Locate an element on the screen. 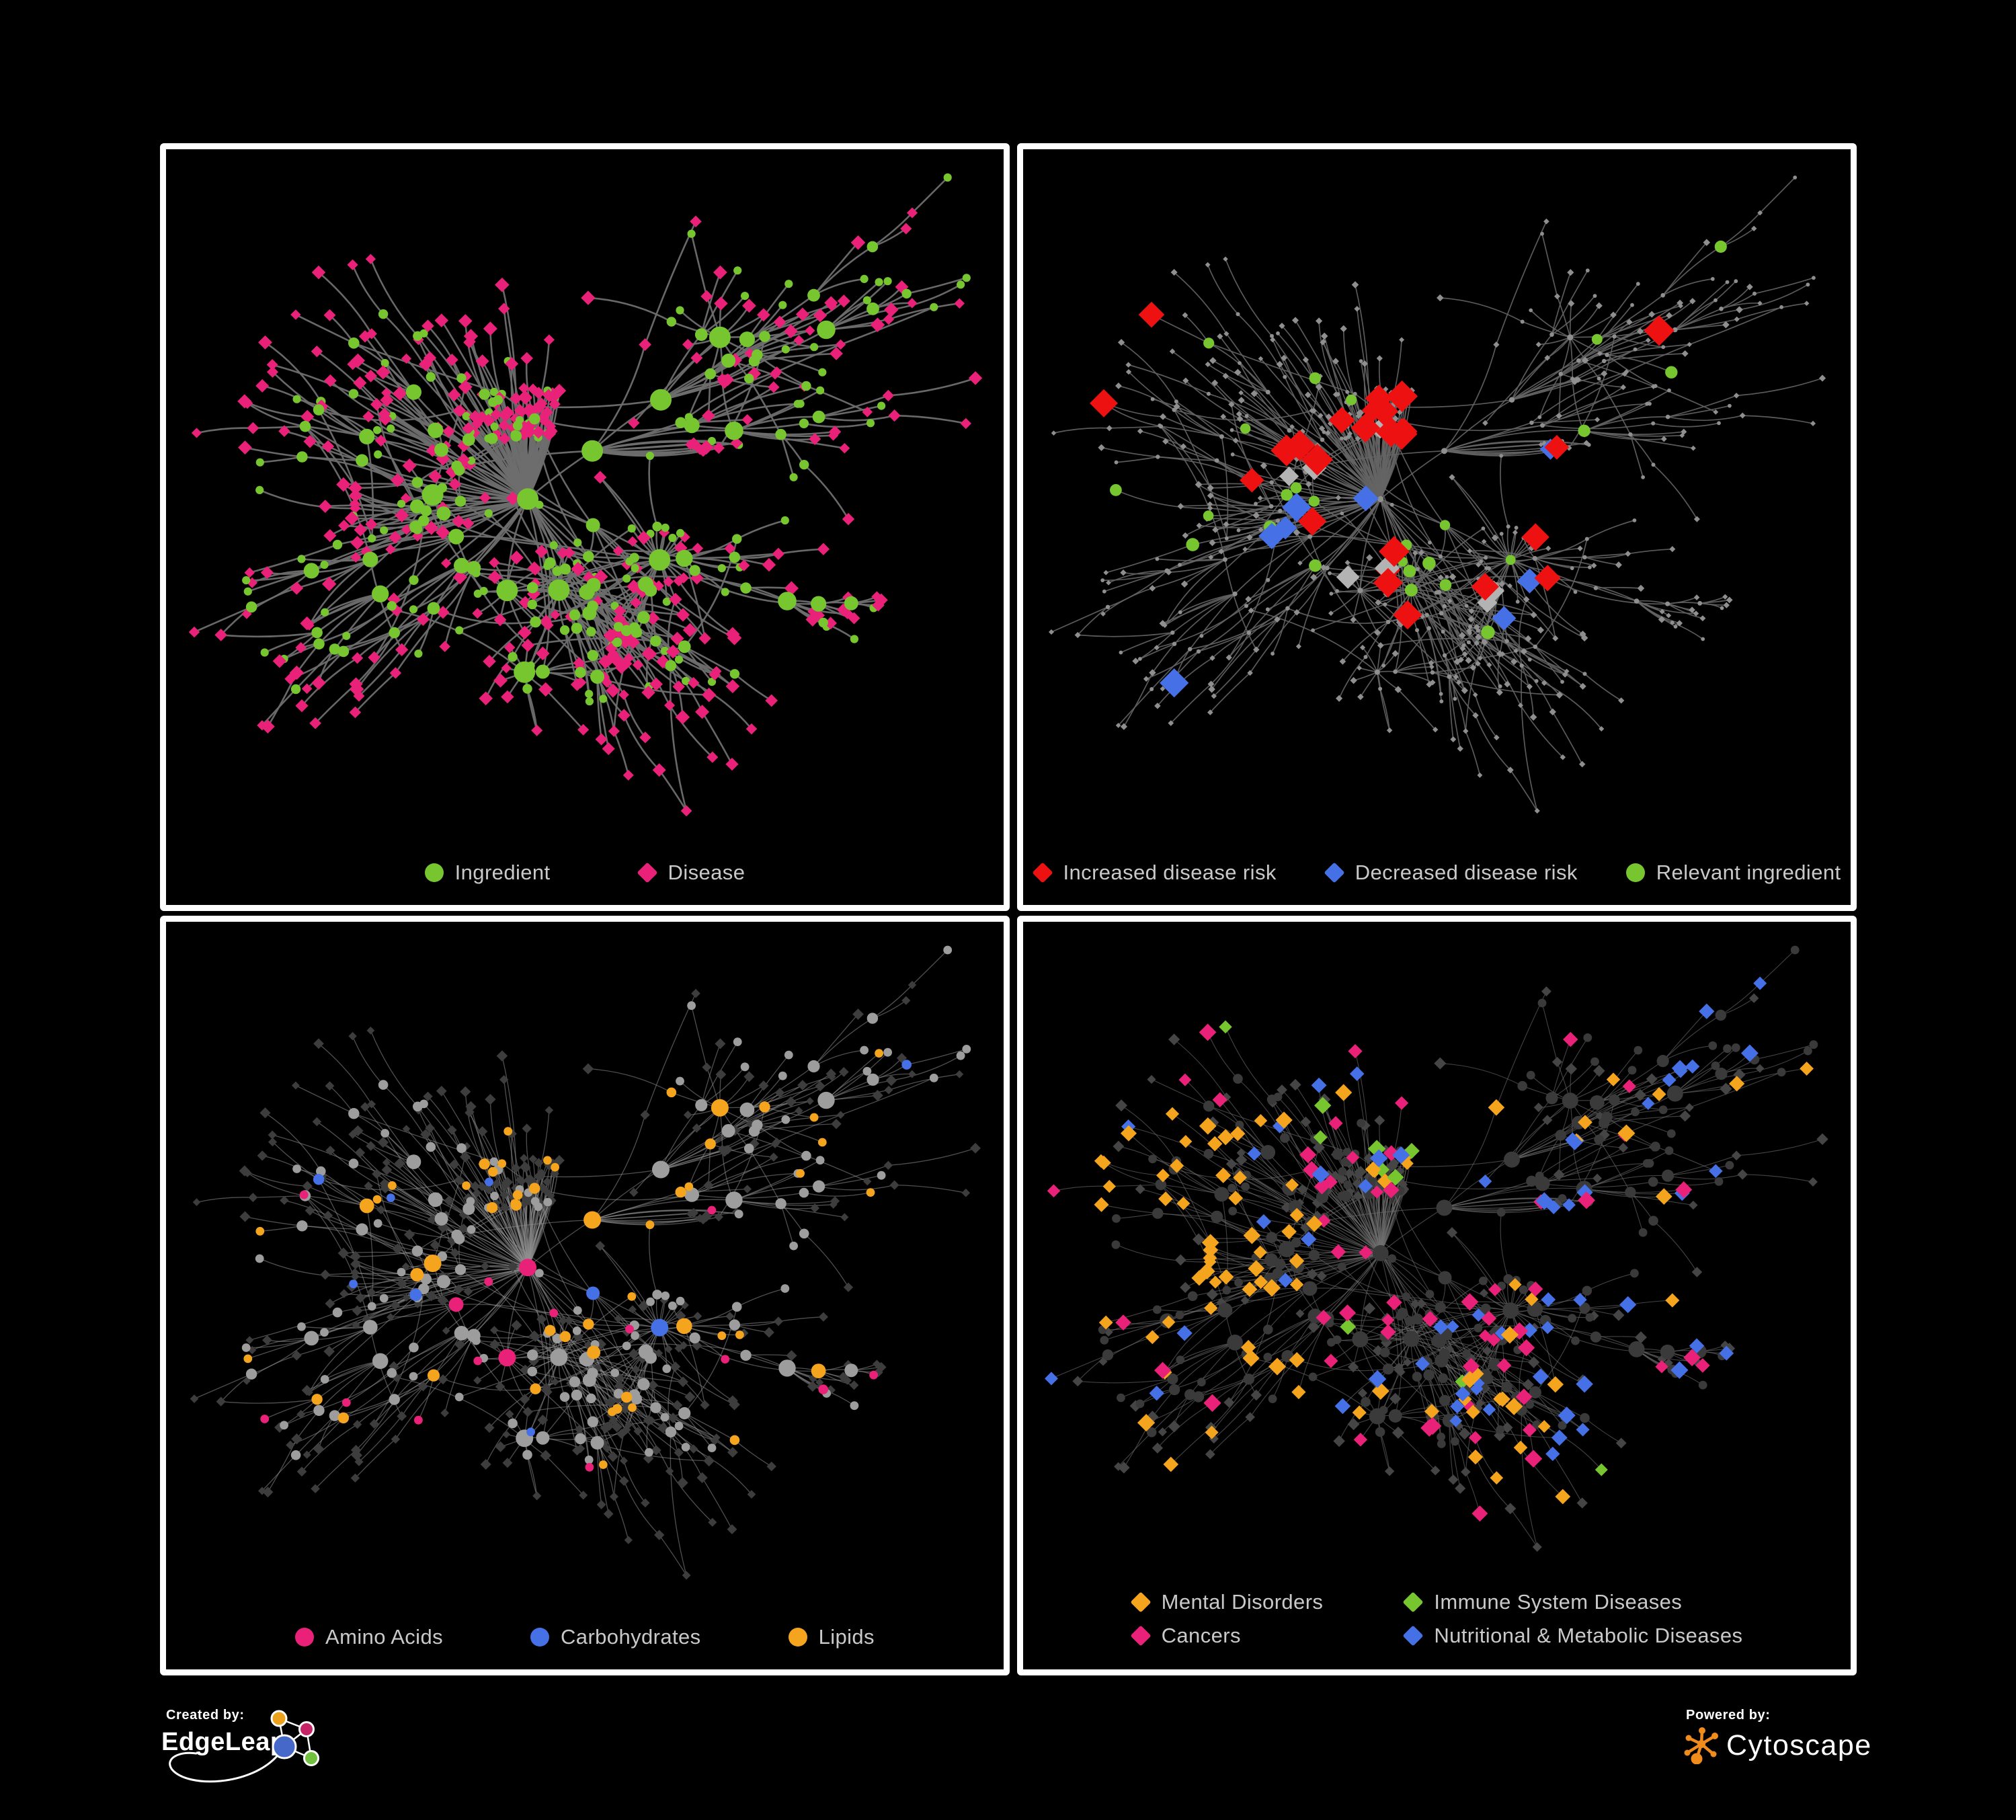 The width and height of the screenshot is (2016, 1820). legend-item: Amino Acids is located at coordinates (369, 1637).